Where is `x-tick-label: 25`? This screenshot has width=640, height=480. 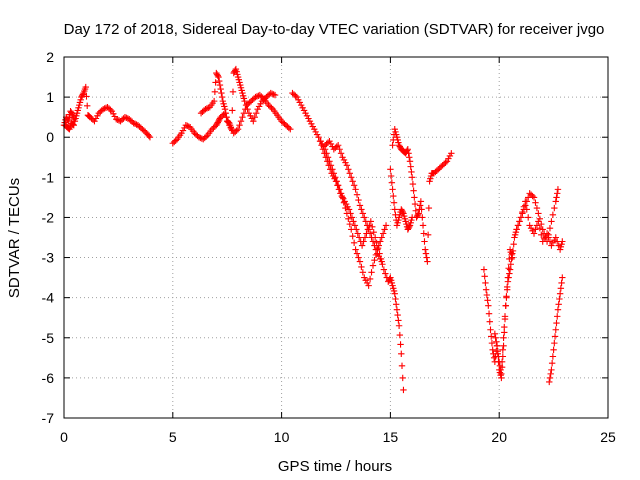
x-tick-label: 25 is located at coordinates (608, 437).